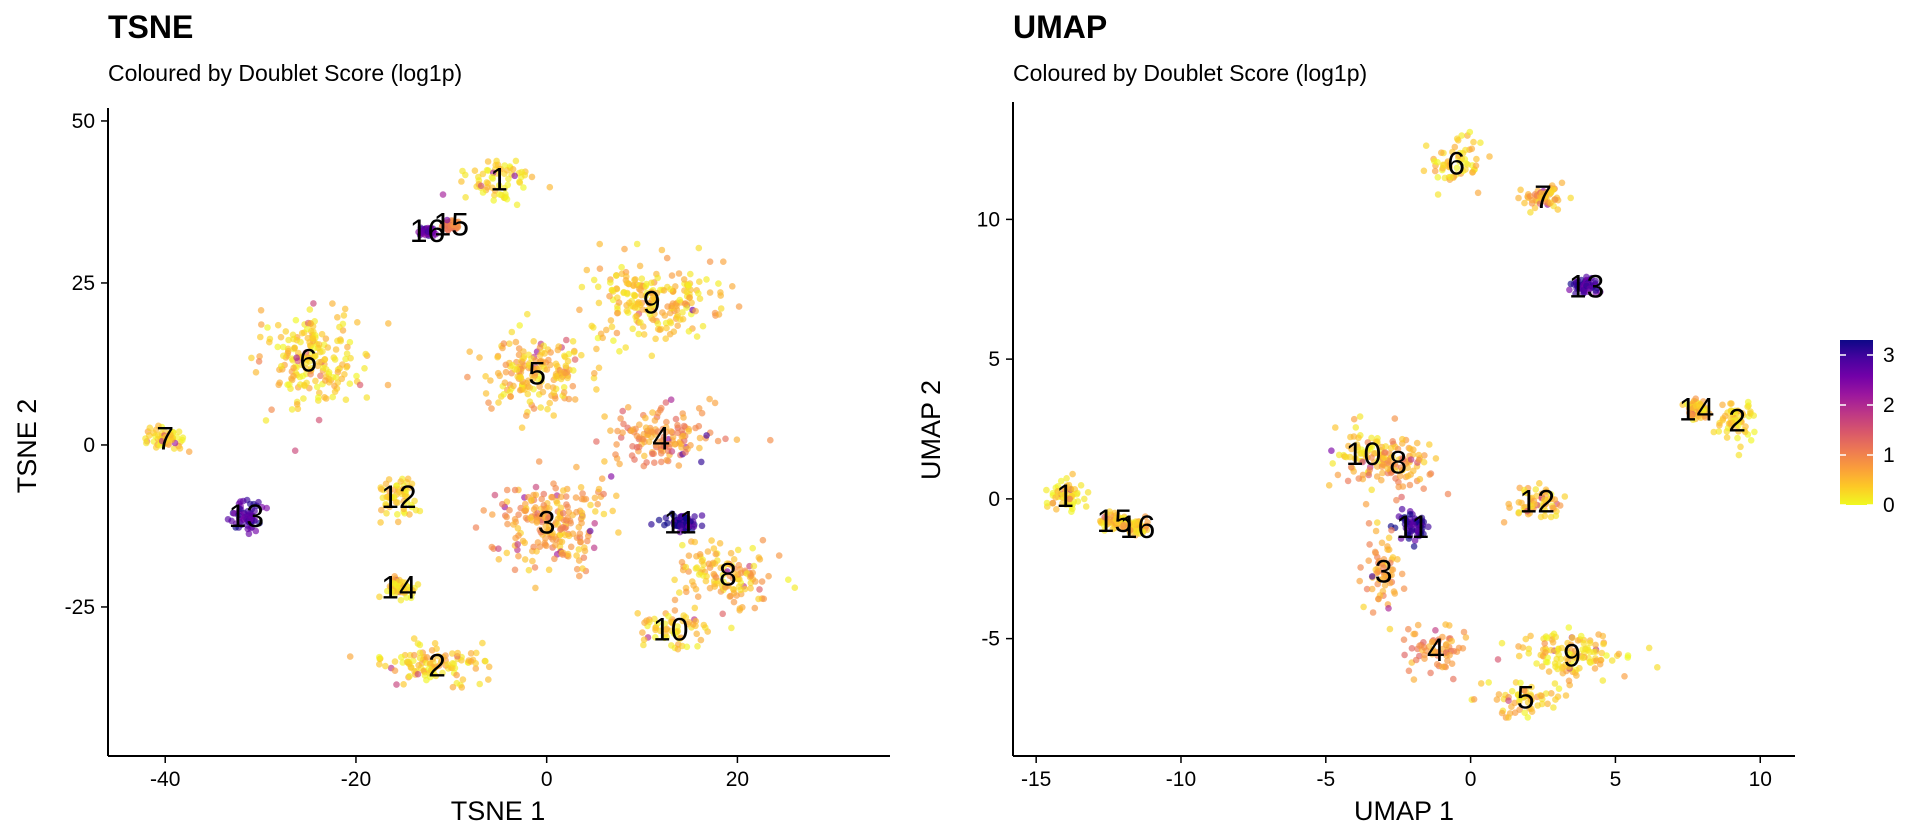 The image size is (1920, 840). I want to click on y-tick-label: 5, so click(994, 359).